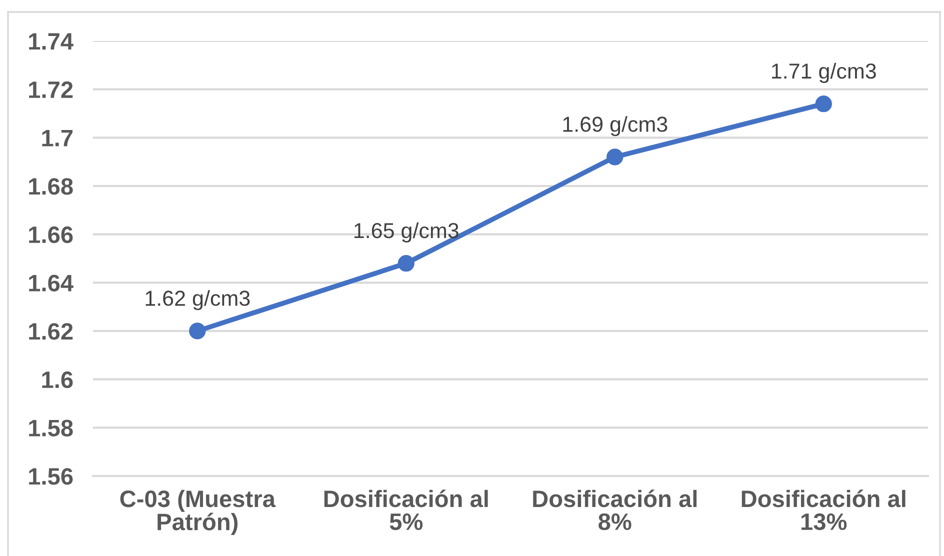 The image size is (944, 556). I want to click on y-tick-label: 1.7, so click(57, 138).